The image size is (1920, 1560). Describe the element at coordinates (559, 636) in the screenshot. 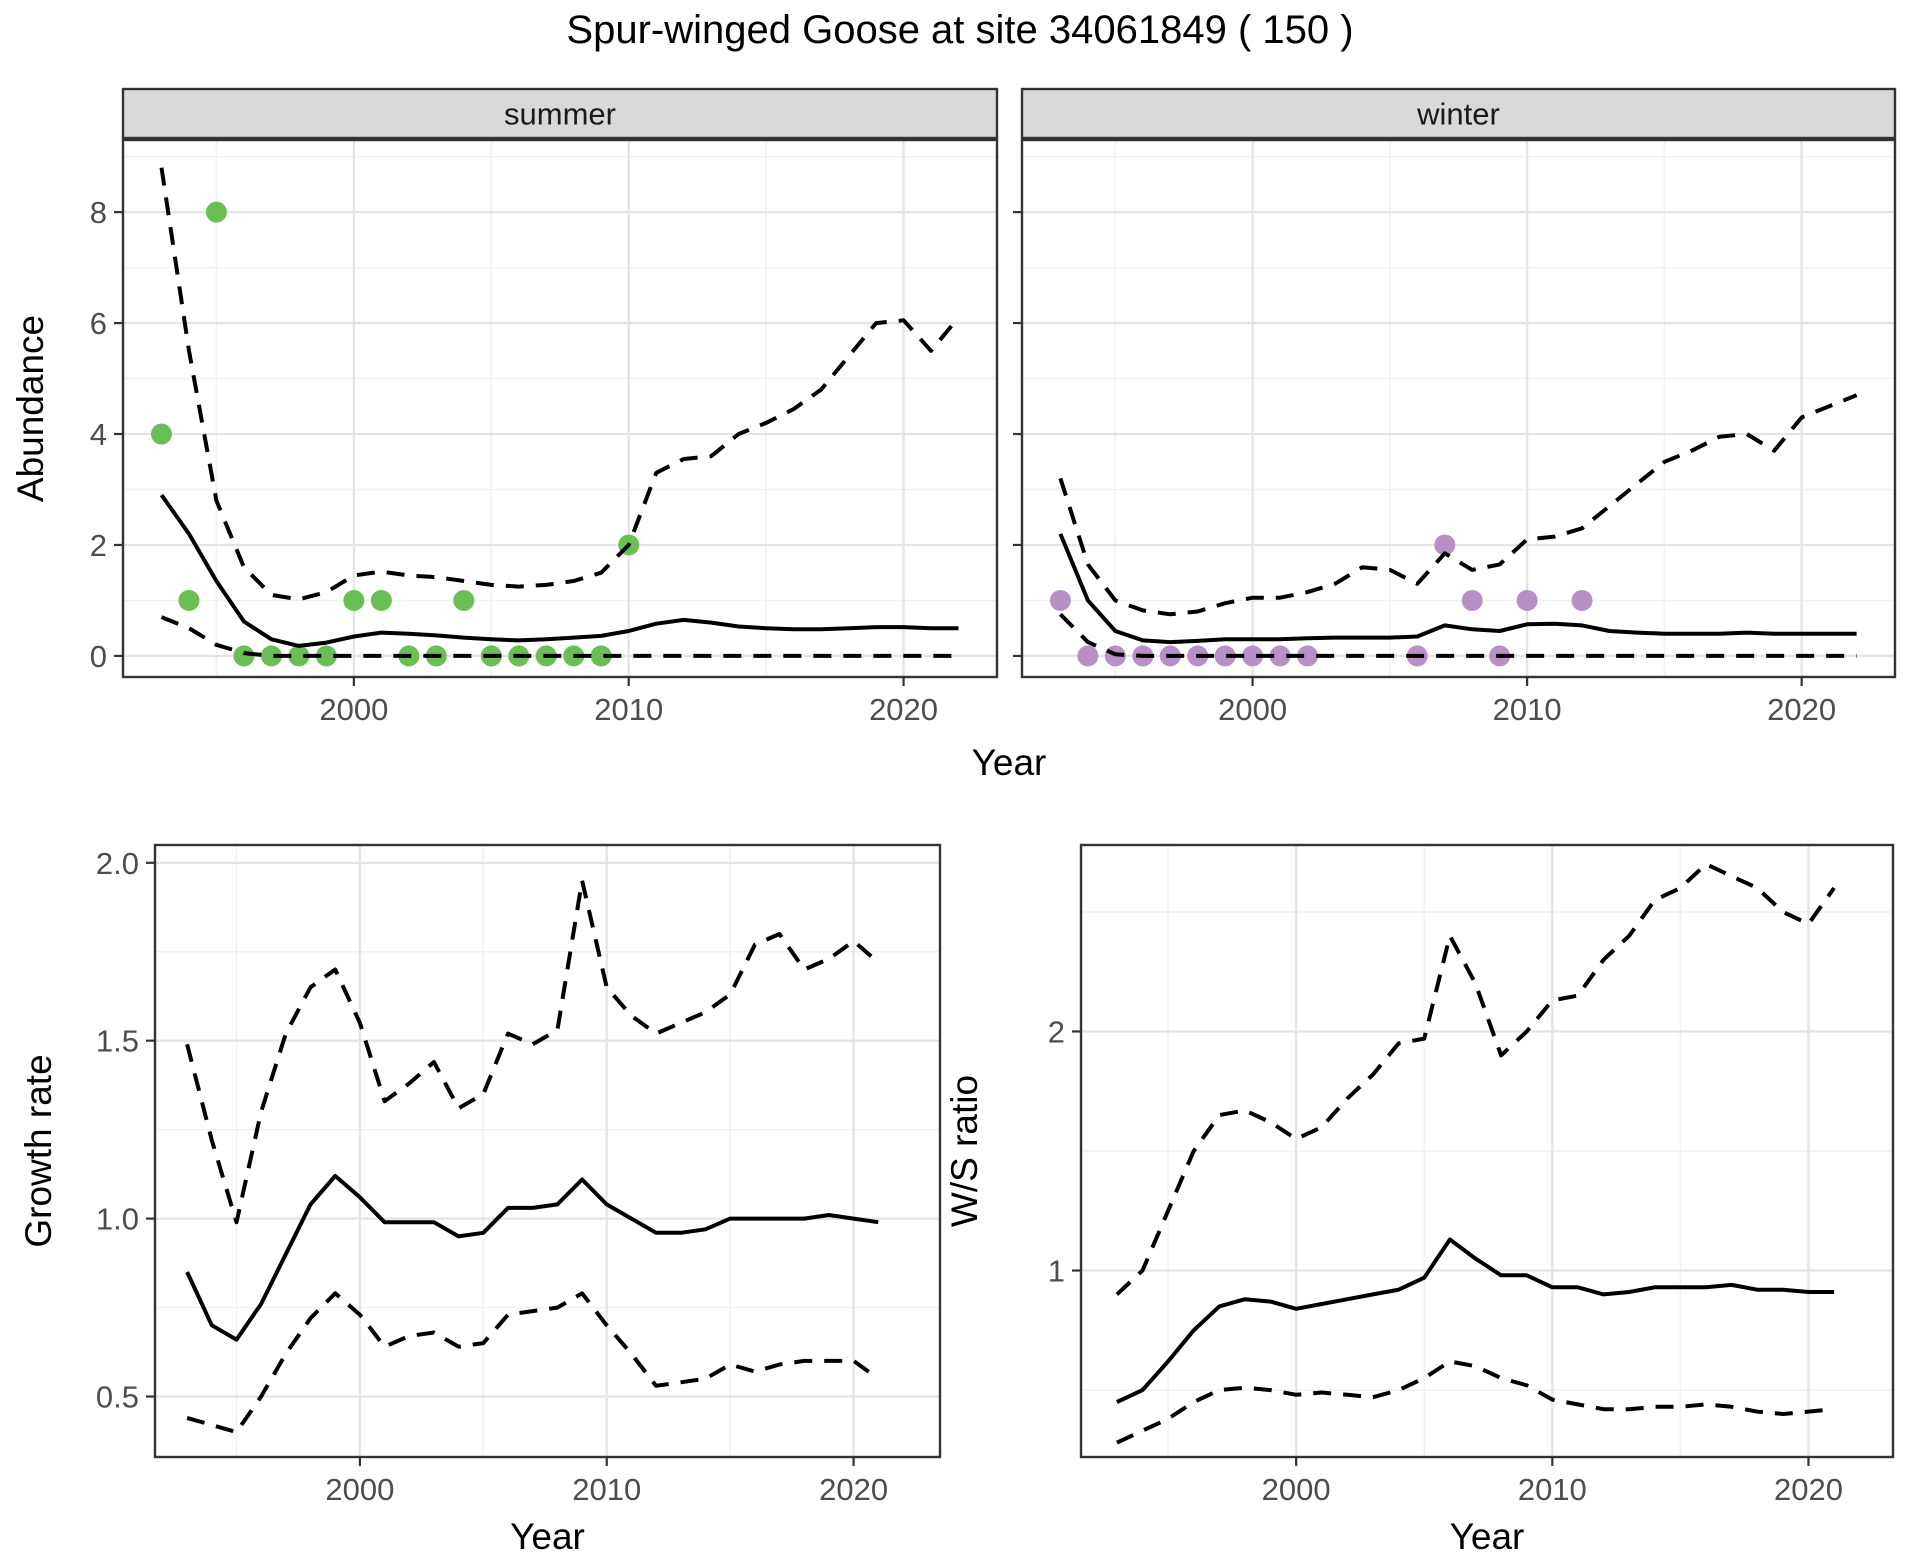

I see `abundance-summer-lower-ci-line` at that location.